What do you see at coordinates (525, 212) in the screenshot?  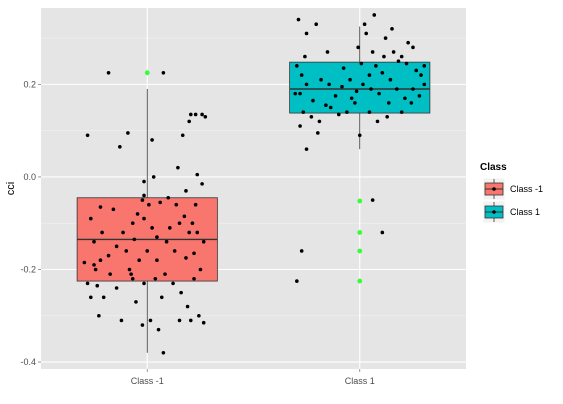 I see `legend-label: Class 1` at bounding box center [525, 212].